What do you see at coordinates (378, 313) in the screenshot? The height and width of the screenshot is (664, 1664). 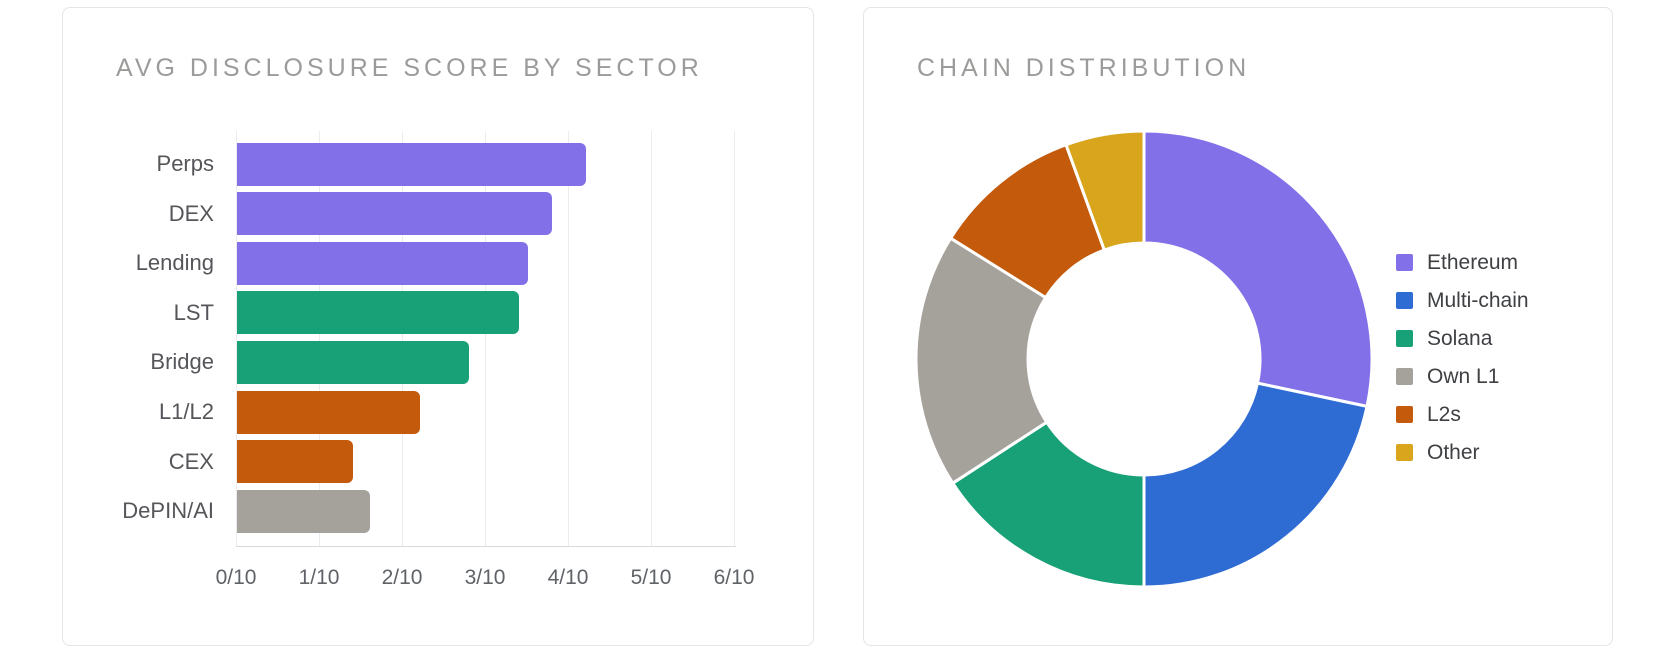 I see `bar-LST` at bounding box center [378, 313].